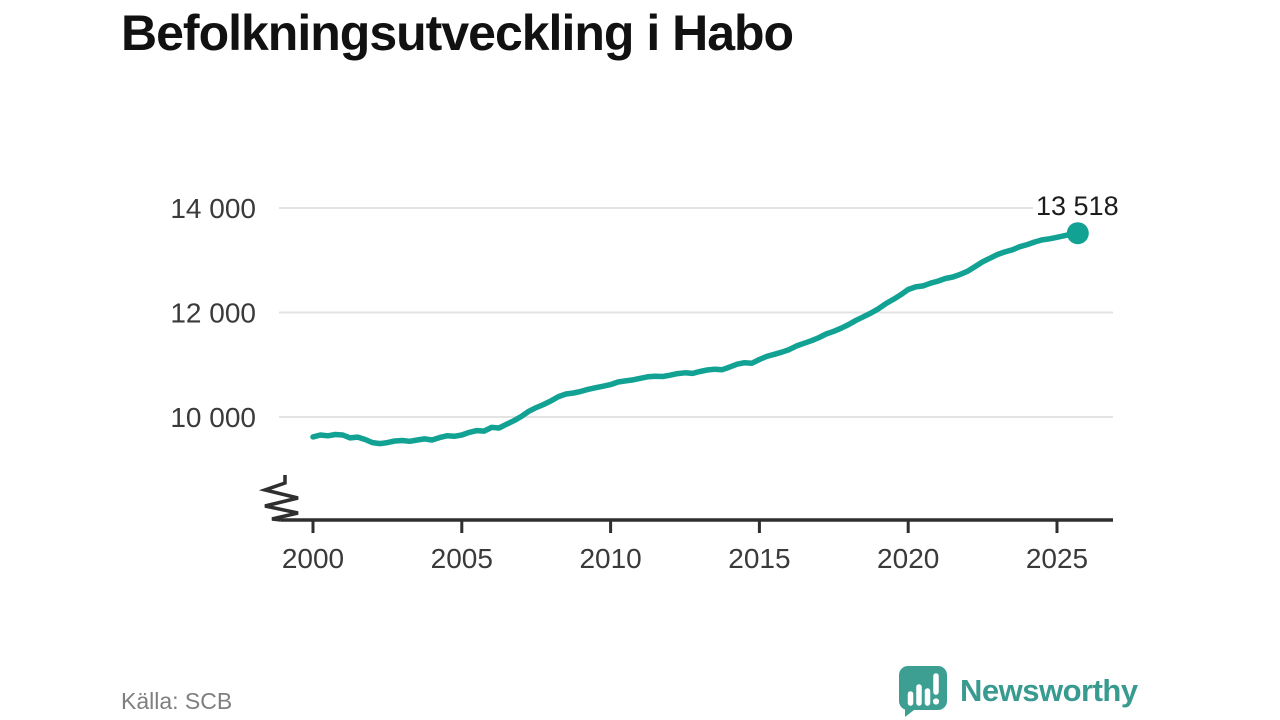 The image size is (1280, 720). I want to click on y-tick-label: 14 000, so click(213, 208).